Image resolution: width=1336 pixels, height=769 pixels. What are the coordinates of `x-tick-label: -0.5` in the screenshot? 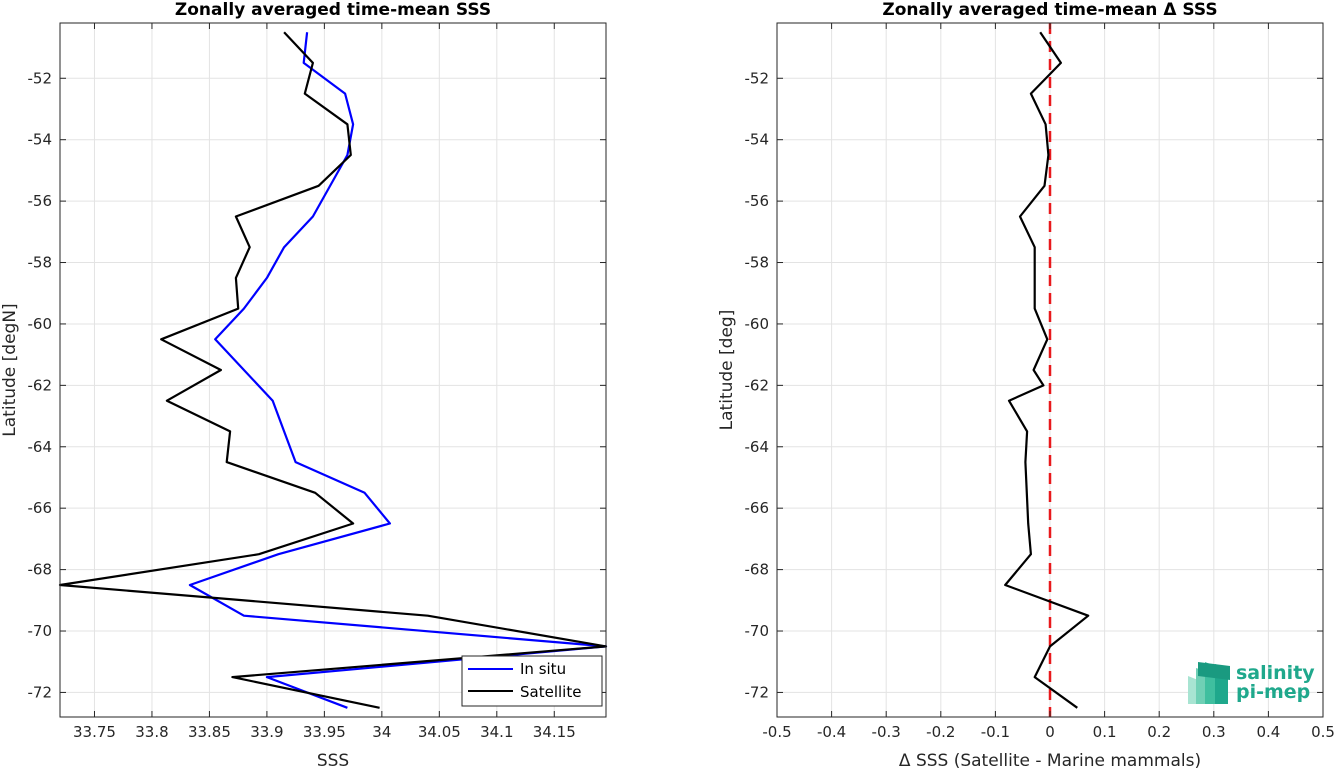 It's located at (776, 732).